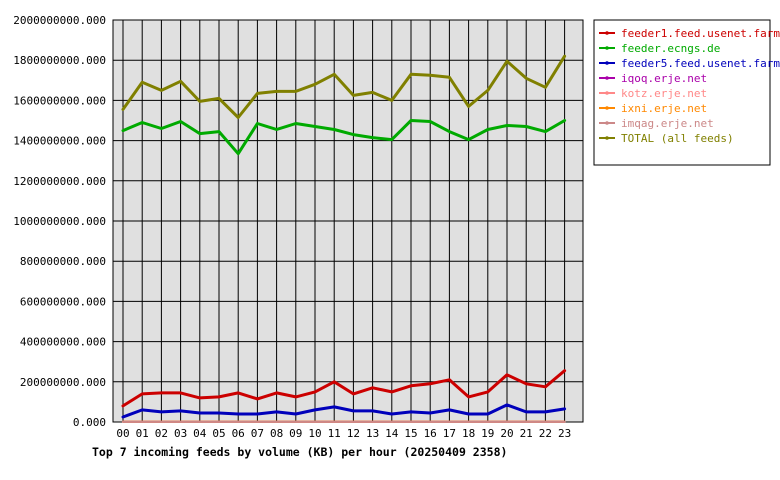  What do you see at coordinates (161, 433) in the screenshot?
I see `x-tick-label: 02` at bounding box center [161, 433].